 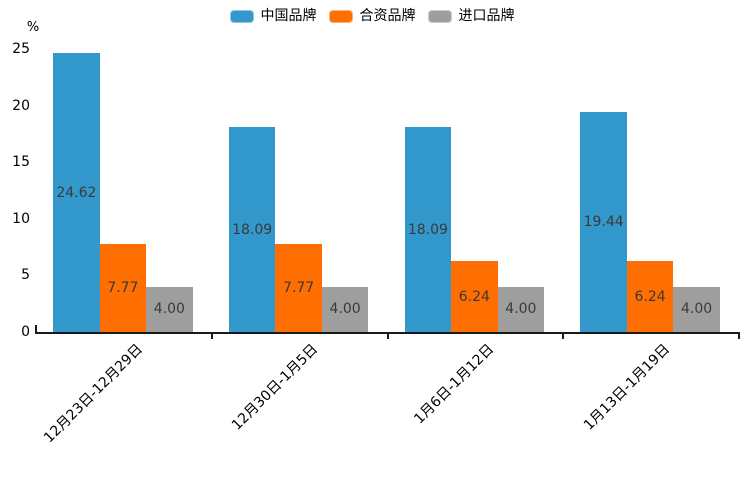 I want to click on legend-item-0: 中国品牌, so click(x=273, y=16).